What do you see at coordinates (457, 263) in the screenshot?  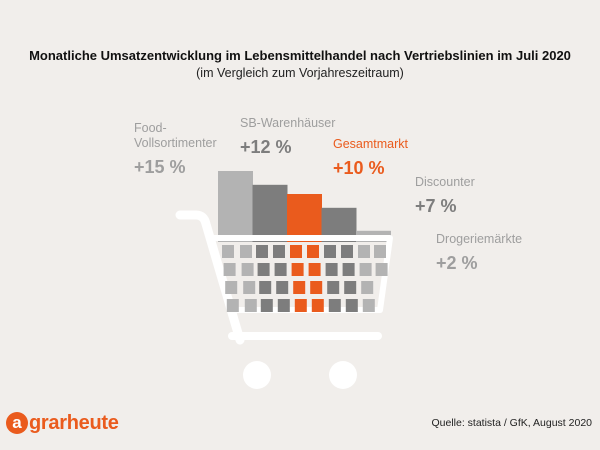 I see `value-drogeriemaerkte: +2 %` at bounding box center [457, 263].